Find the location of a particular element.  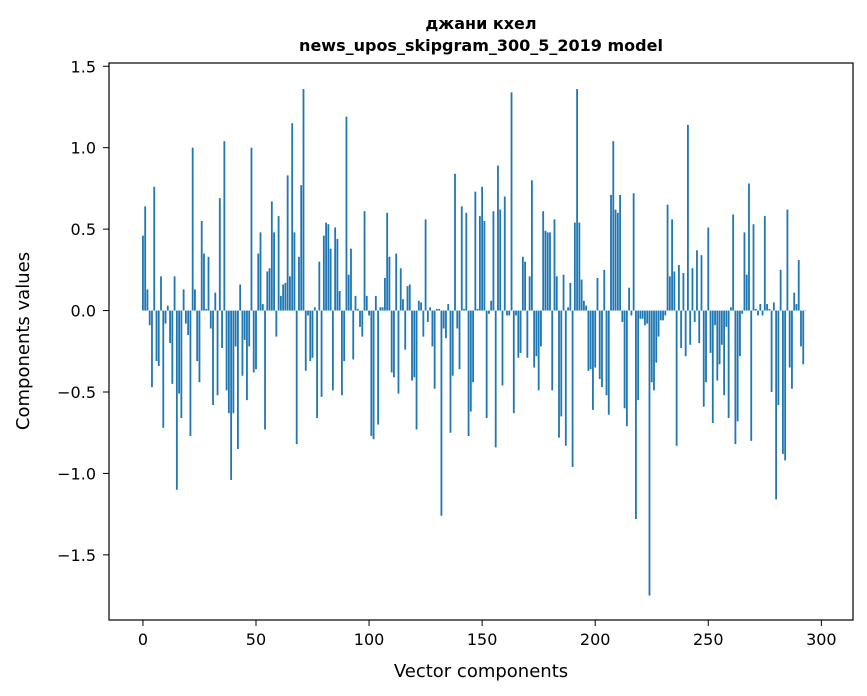

chart-title-line1: джани кхел is located at coordinates (480, 23).